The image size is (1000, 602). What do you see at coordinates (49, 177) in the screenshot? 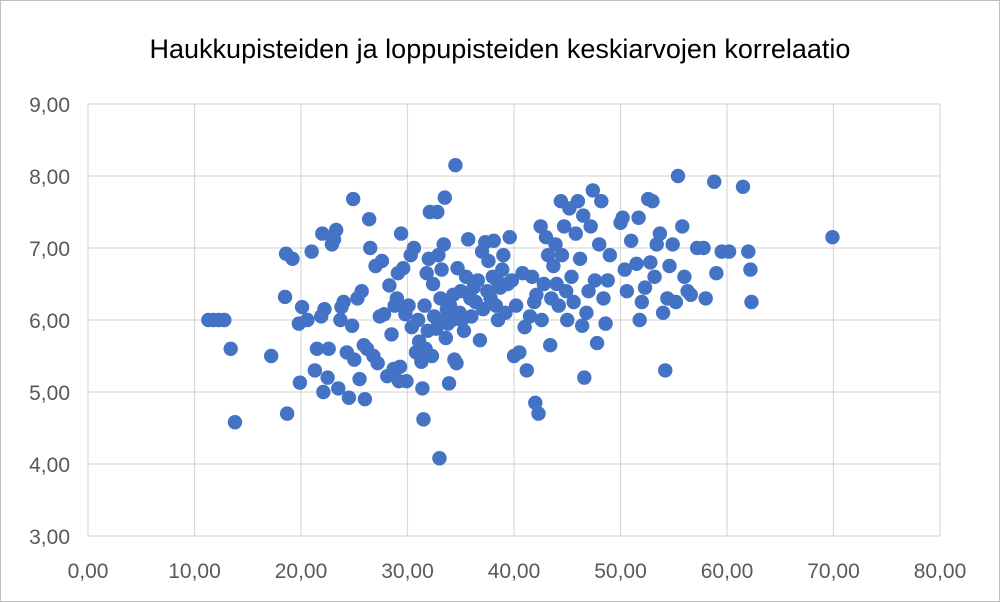
I see `y-tick-label: 8,00` at bounding box center [49, 177].